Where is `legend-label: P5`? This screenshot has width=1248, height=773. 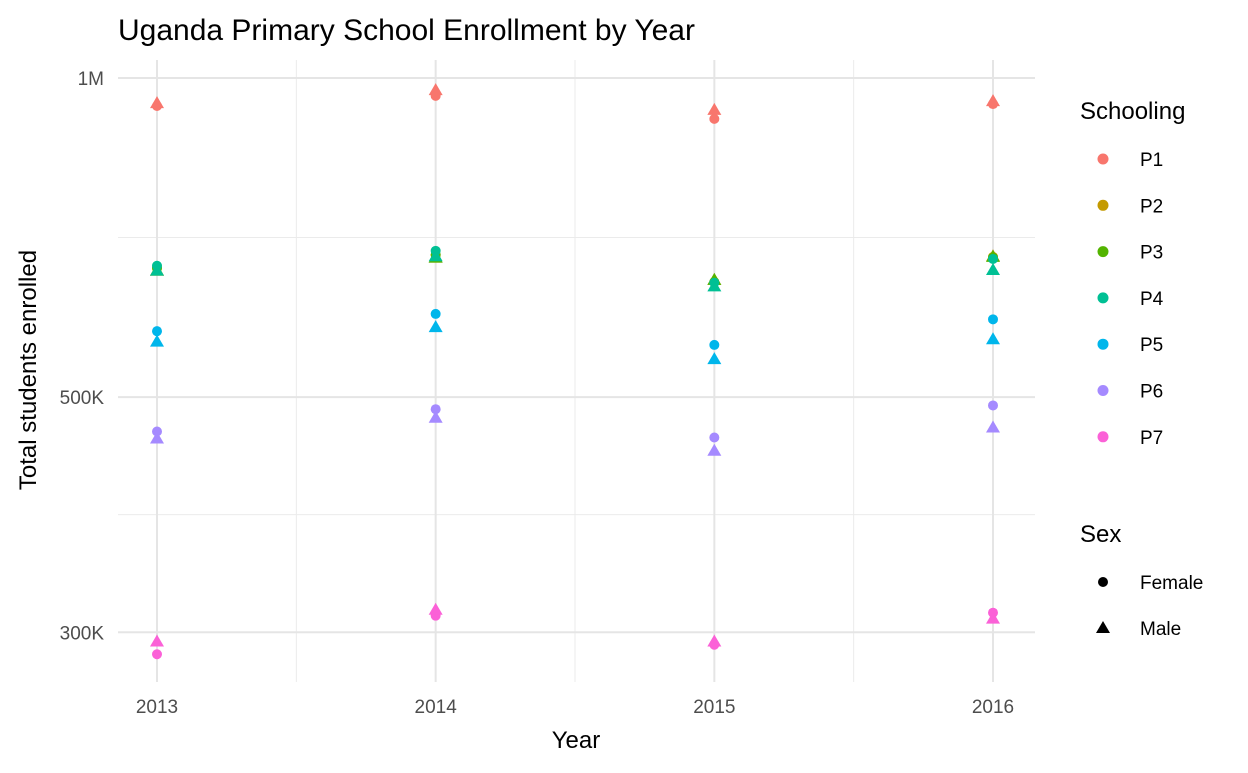
legend-label: P5 is located at coordinates (1151, 345).